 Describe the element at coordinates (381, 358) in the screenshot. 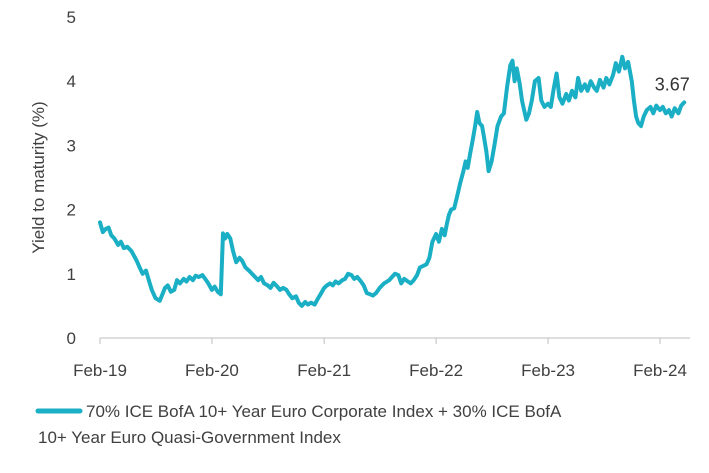

I see `x-axis: Feb-19 Feb-20 Feb-21 Feb-22 Feb-23 Feb-24` at that location.